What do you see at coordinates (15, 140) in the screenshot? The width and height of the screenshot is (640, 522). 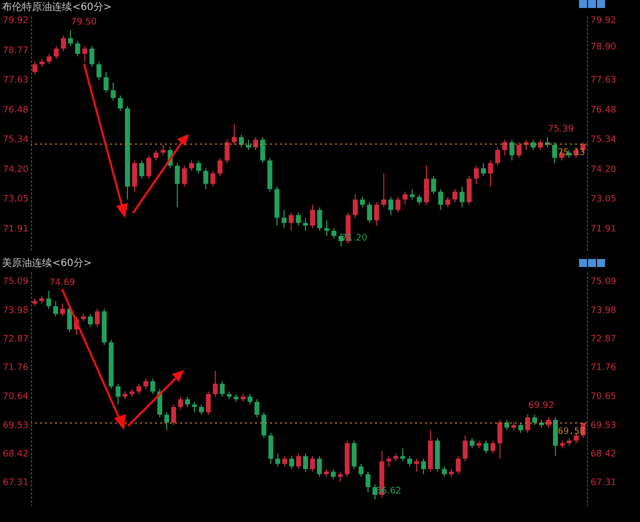 I see `y-tick-label: 75.34` at bounding box center [15, 140].